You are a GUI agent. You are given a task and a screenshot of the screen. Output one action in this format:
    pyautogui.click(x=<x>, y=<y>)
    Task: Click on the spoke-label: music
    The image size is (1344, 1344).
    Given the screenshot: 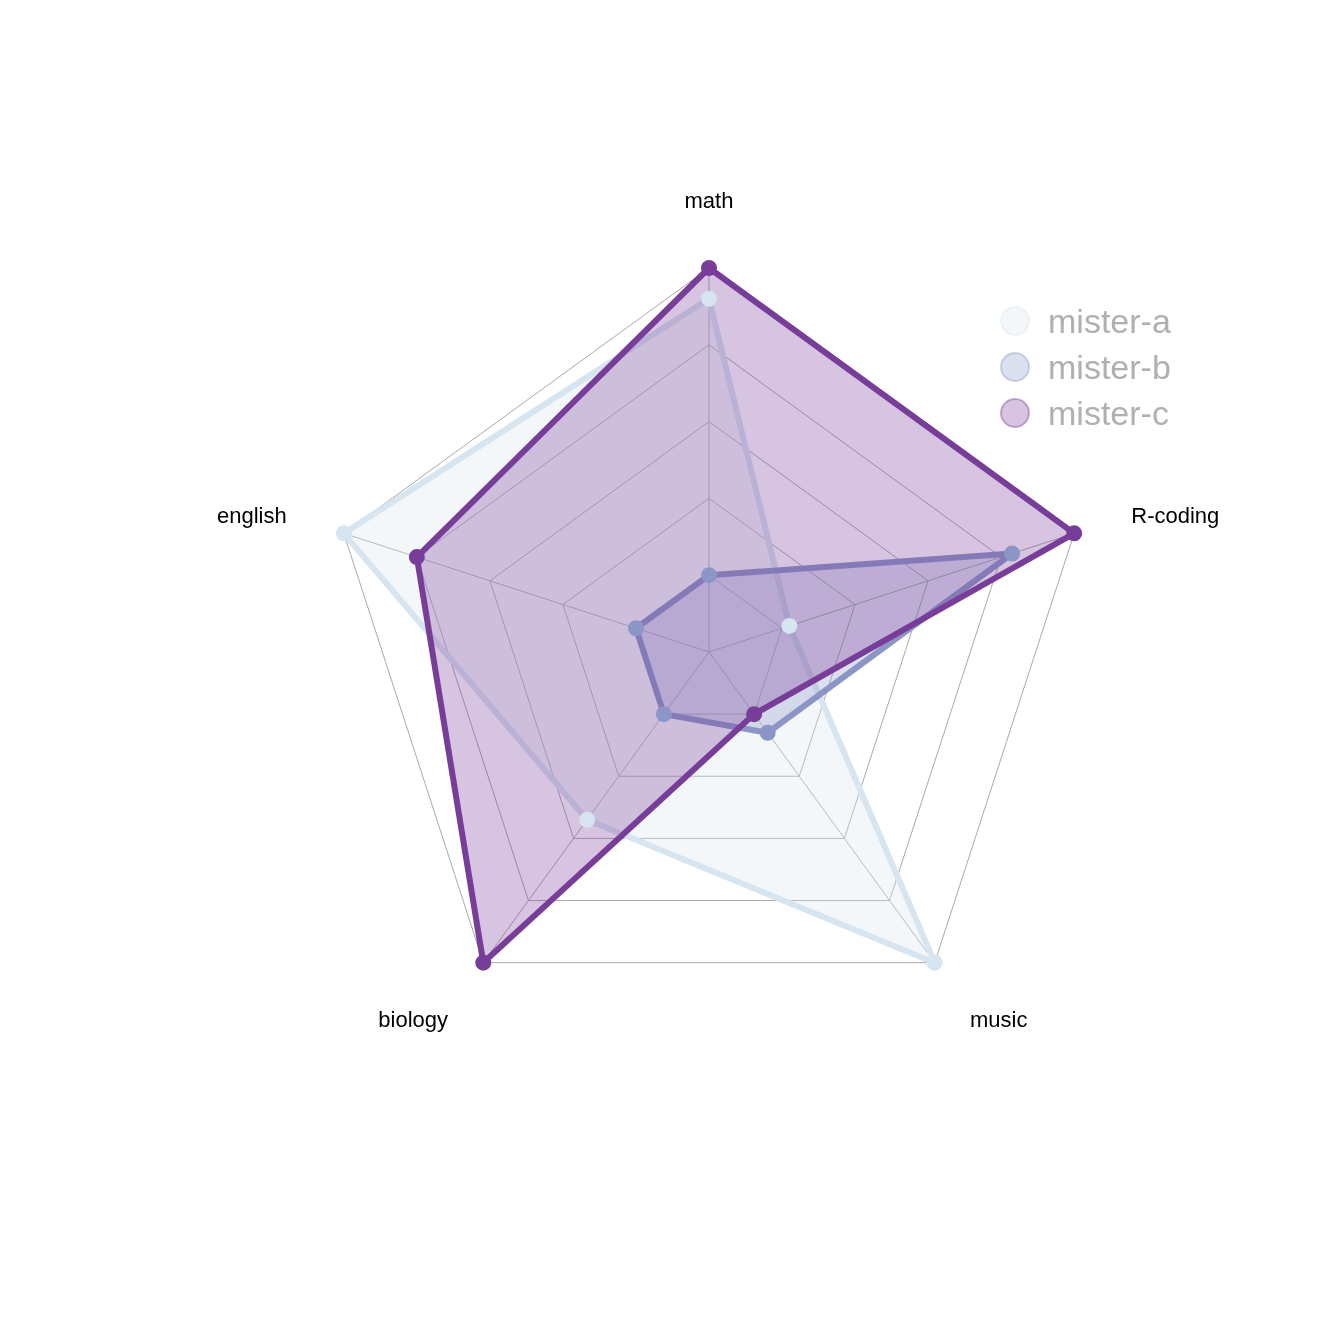 What is the action you would take?
    pyautogui.click(x=998, y=1019)
    